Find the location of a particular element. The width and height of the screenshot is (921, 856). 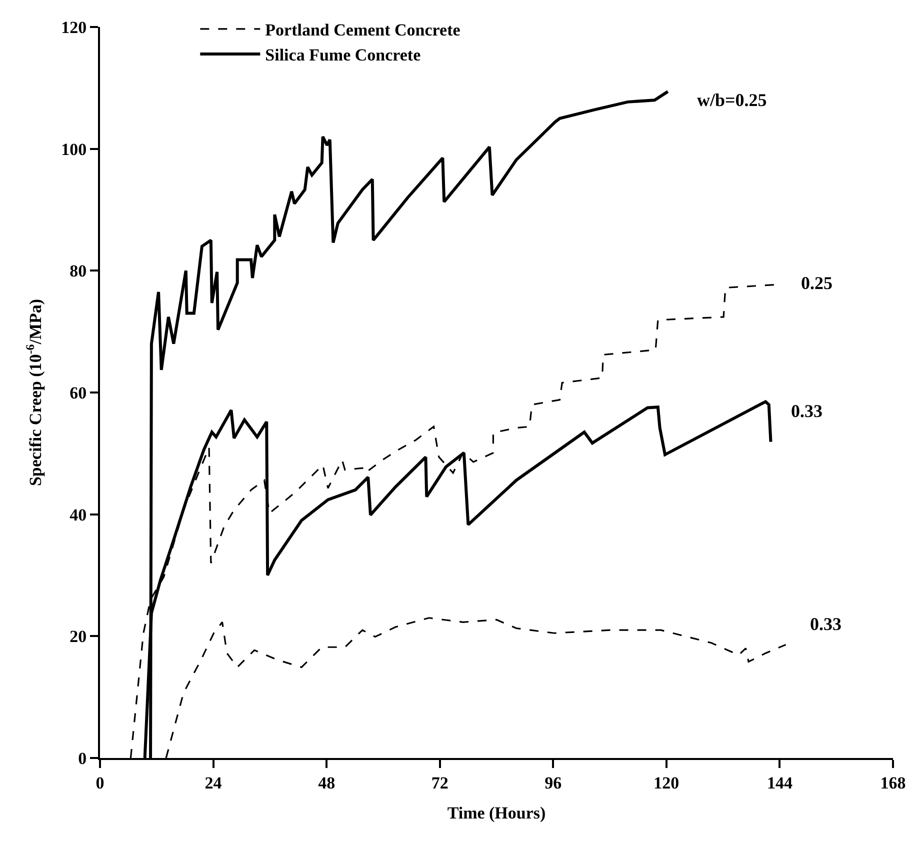

x-tick-label: 144 is located at coordinates (779, 782).